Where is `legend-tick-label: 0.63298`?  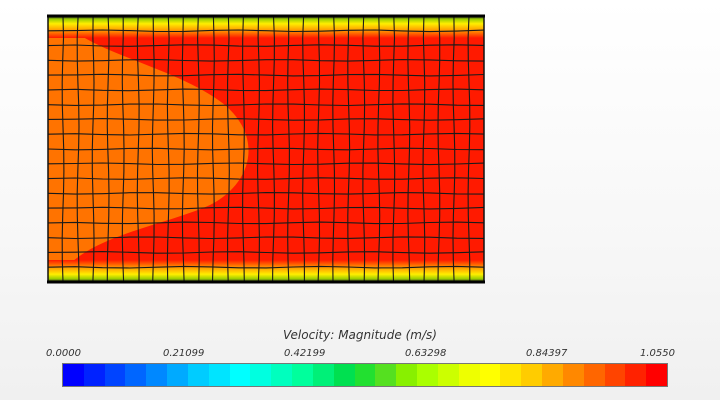 legend-tick-label: 0.63298 is located at coordinates (426, 353).